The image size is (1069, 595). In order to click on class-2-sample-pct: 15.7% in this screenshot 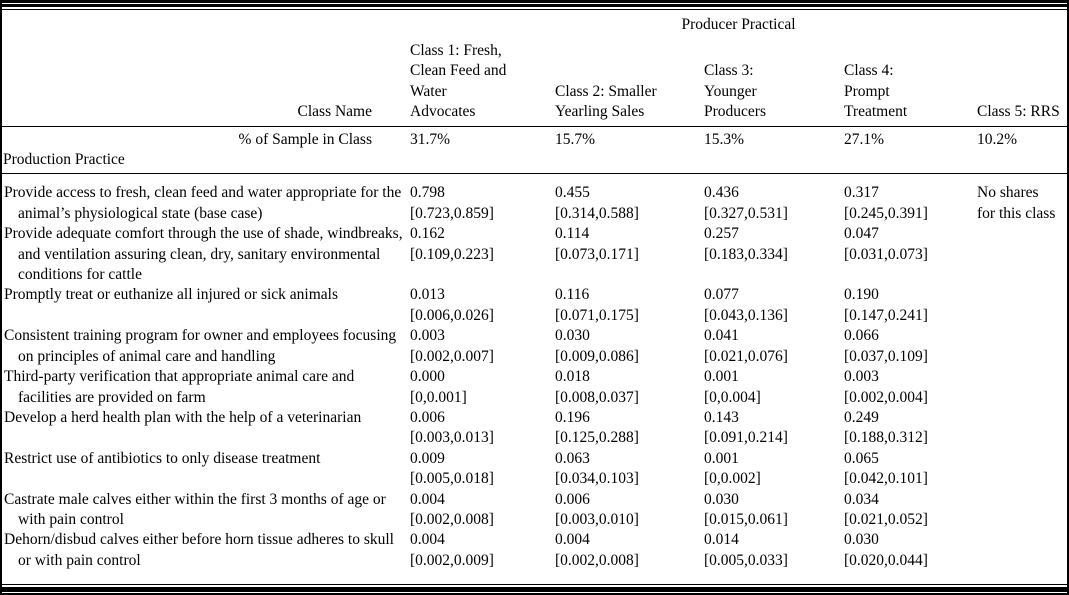, I will do `click(575, 139)`.